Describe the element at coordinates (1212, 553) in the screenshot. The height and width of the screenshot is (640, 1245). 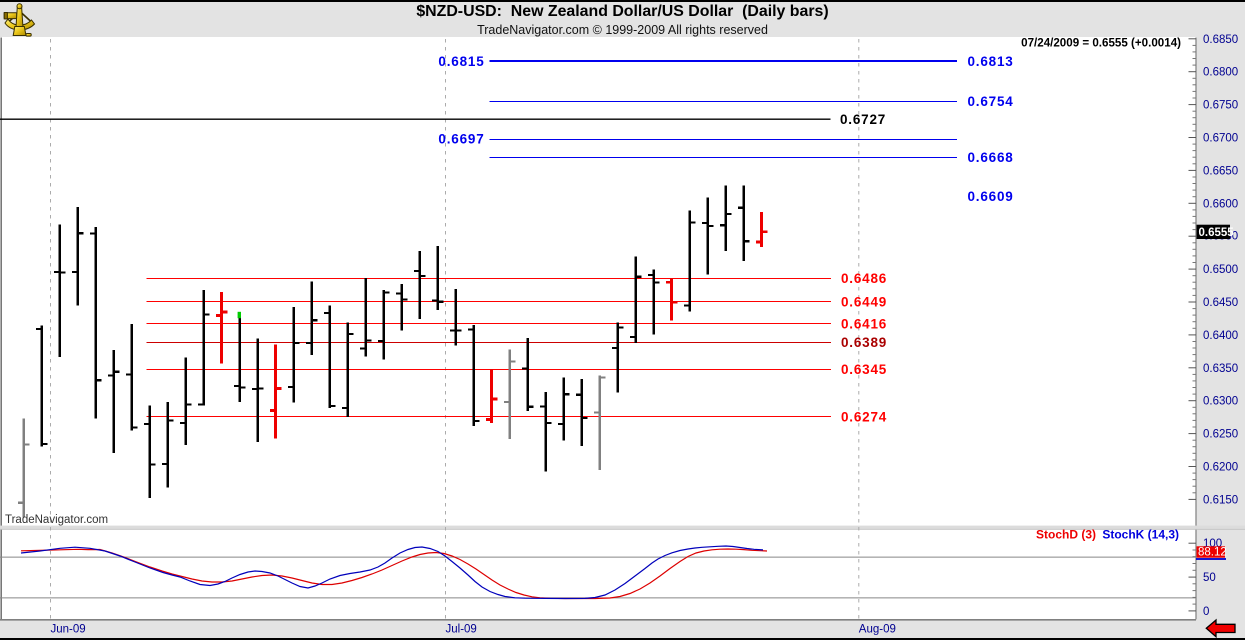
I see `svg-text: 88.12` at that location.